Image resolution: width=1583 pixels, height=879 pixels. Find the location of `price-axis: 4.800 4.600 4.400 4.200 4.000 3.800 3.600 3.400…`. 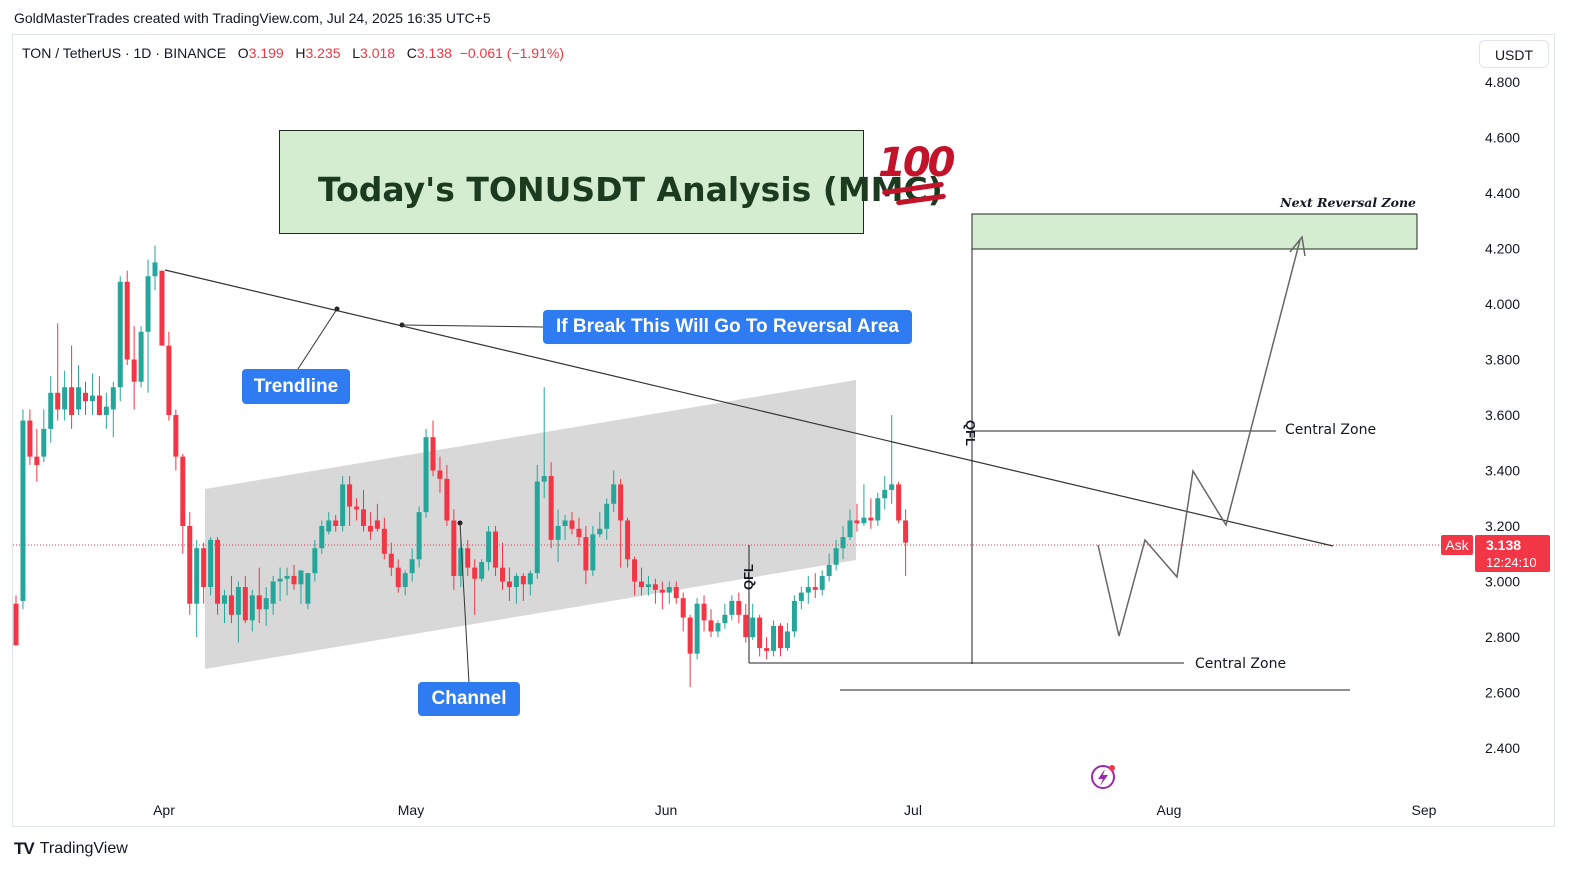

price-axis: 4.800 4.600 4.400 4.200 4.000 3.800 3.600 3.400… is located at coordinates (1502, 415).